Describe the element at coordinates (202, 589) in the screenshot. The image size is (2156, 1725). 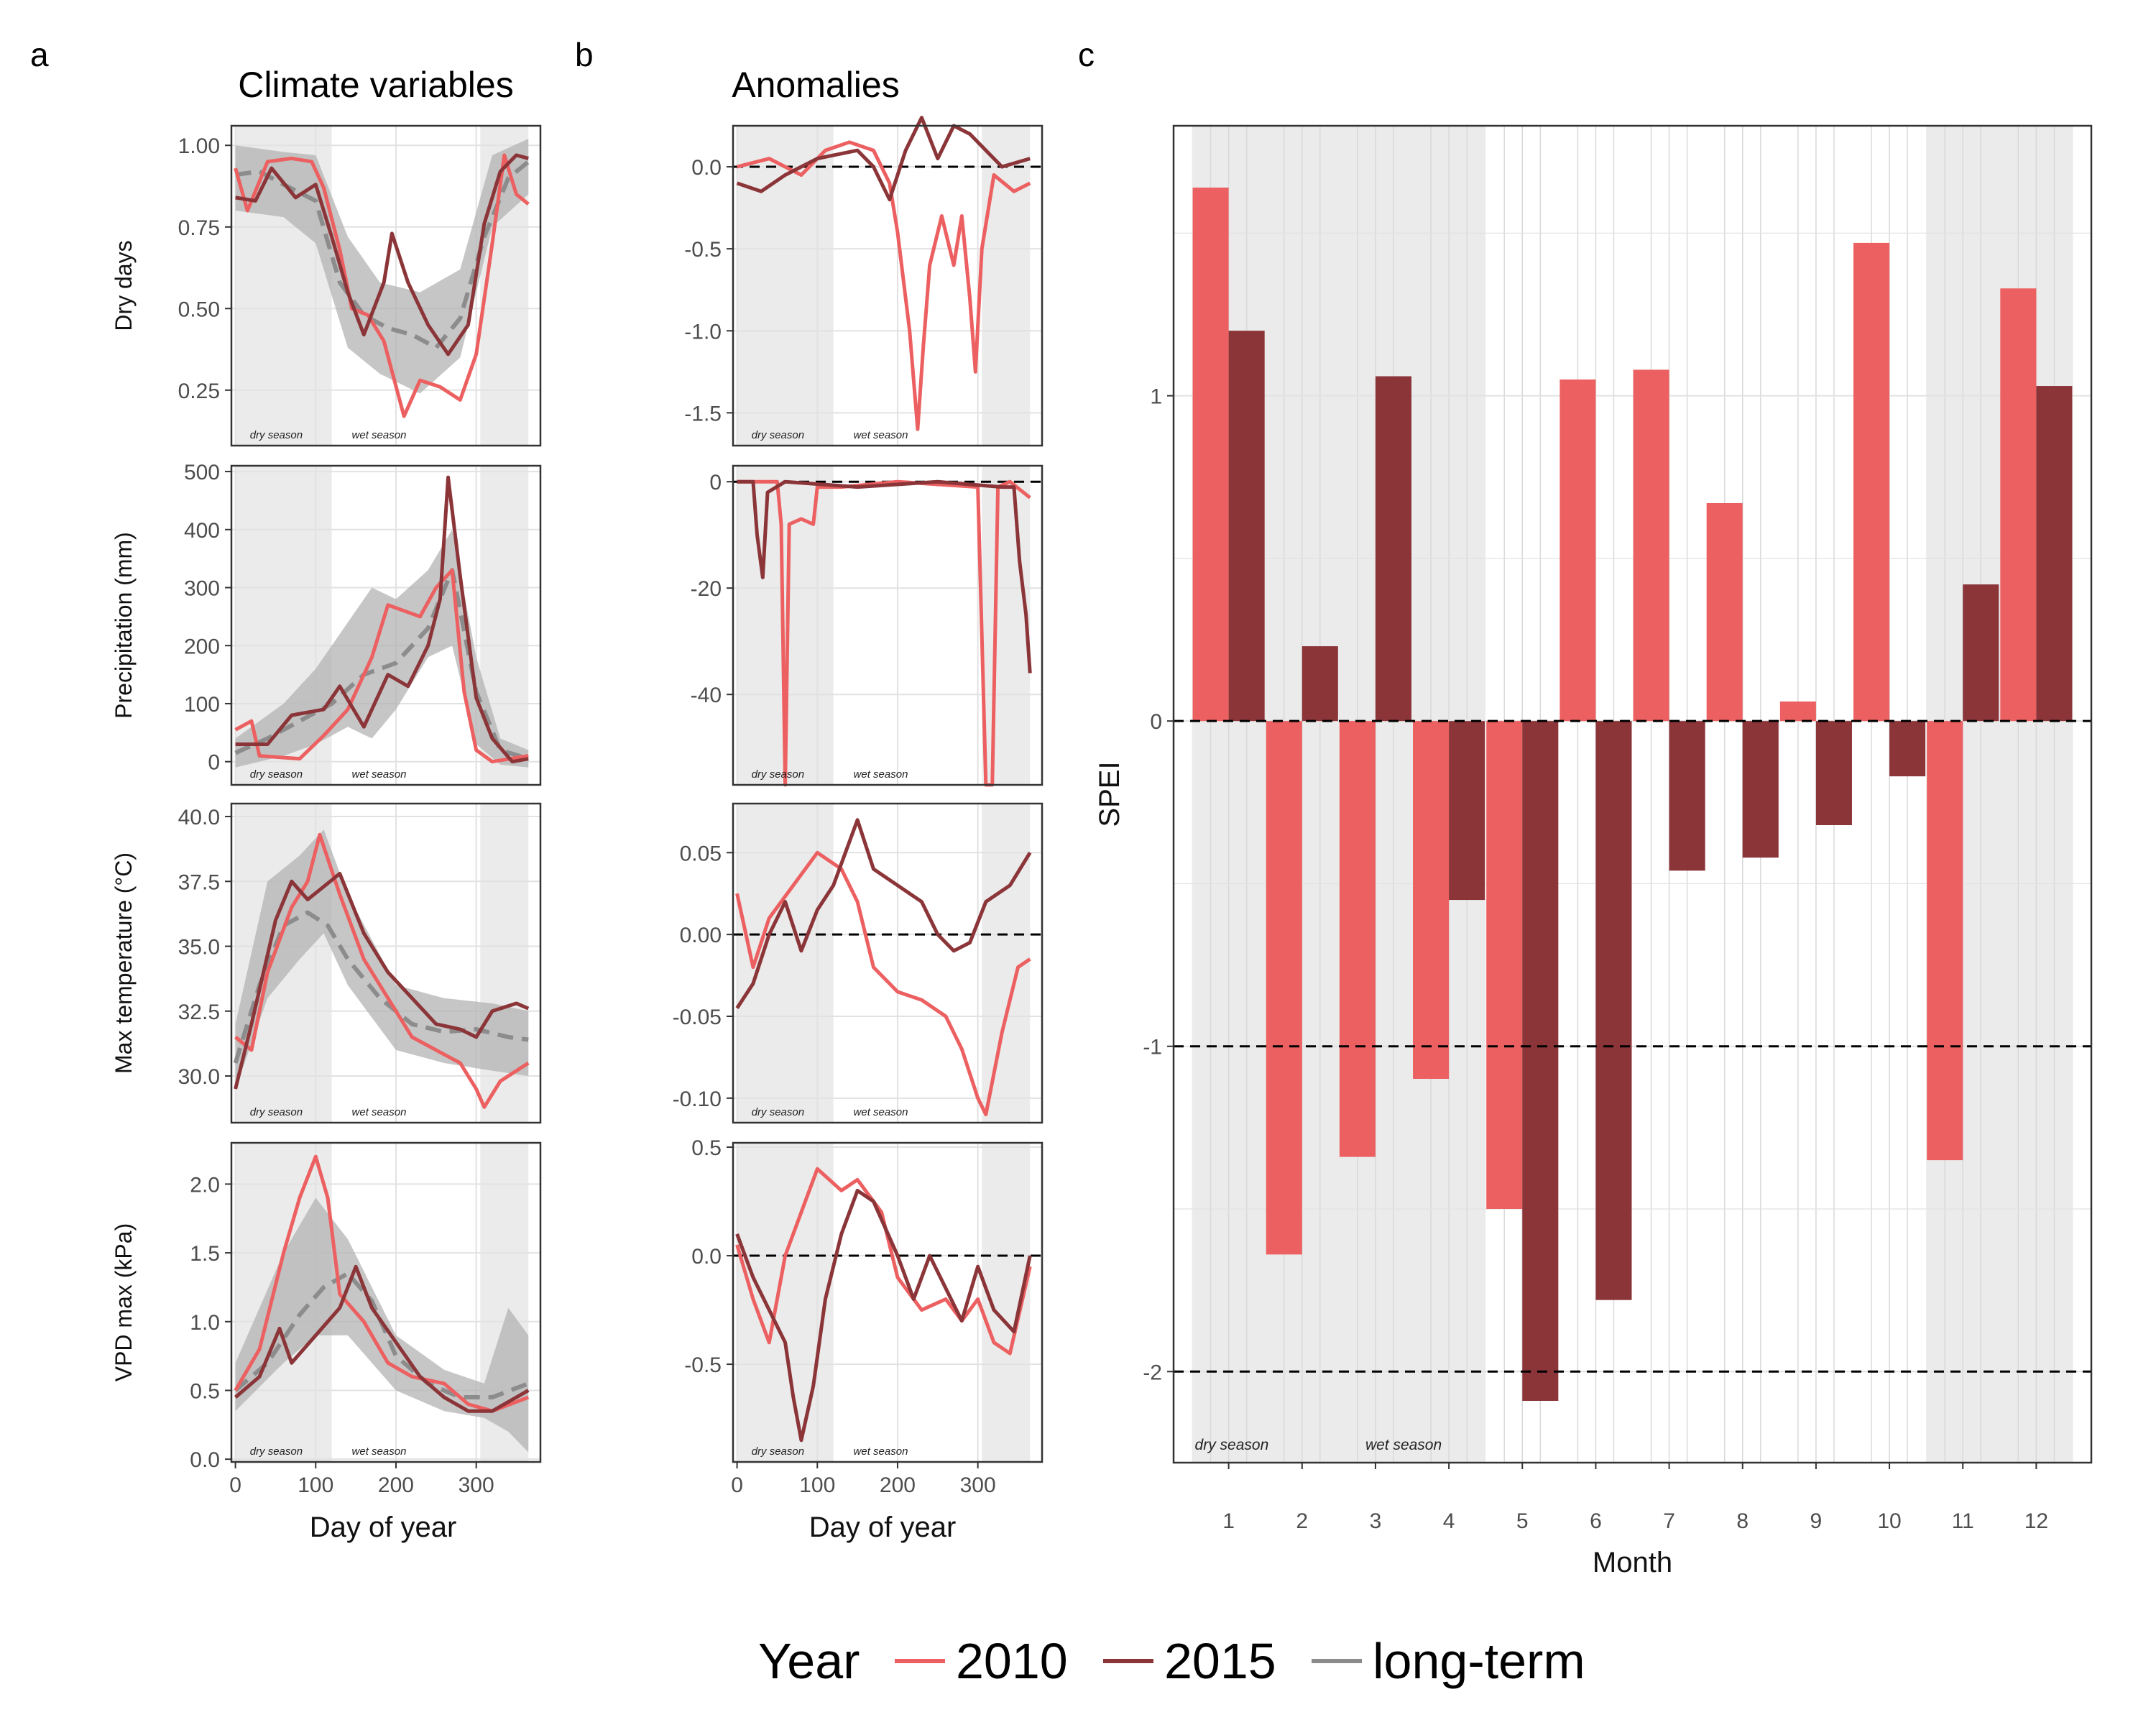
I see `y-tick-label: 300` at that location.